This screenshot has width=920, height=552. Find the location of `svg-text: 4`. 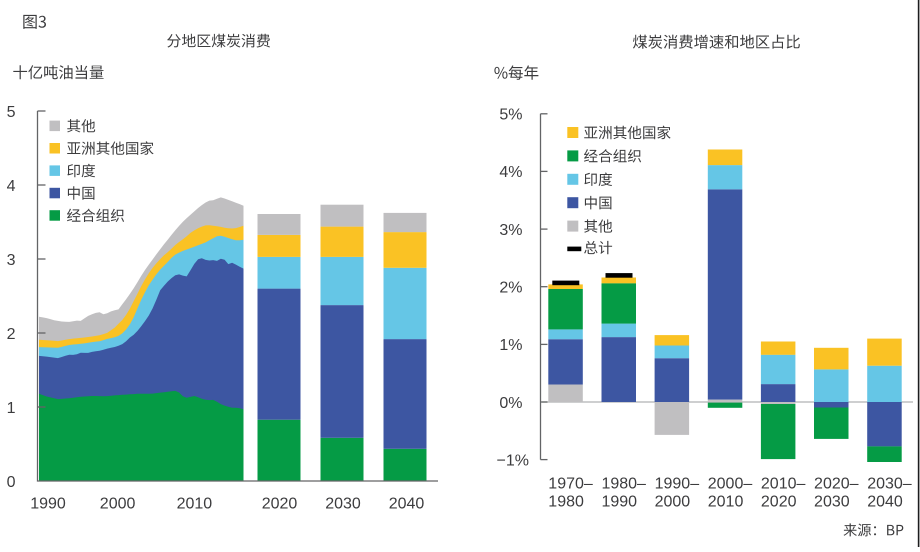

svg-text: 4 is located at coordinates (11, 186).